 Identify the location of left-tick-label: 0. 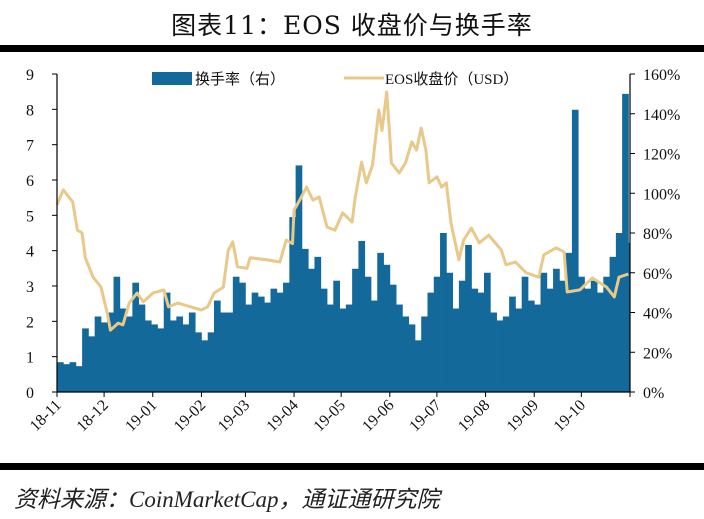
(30, 393).